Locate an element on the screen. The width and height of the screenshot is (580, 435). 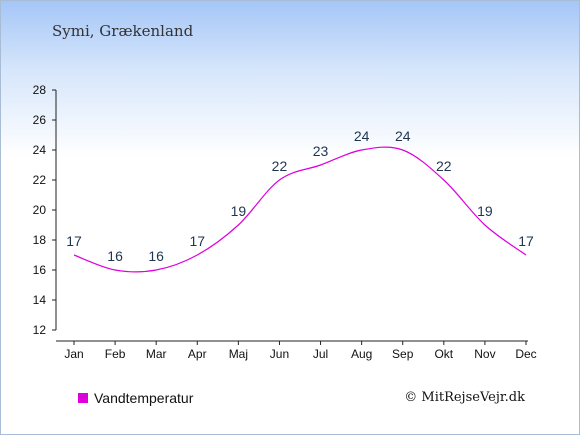
x-tick-label: Maj is located at coordinates (238, 354).